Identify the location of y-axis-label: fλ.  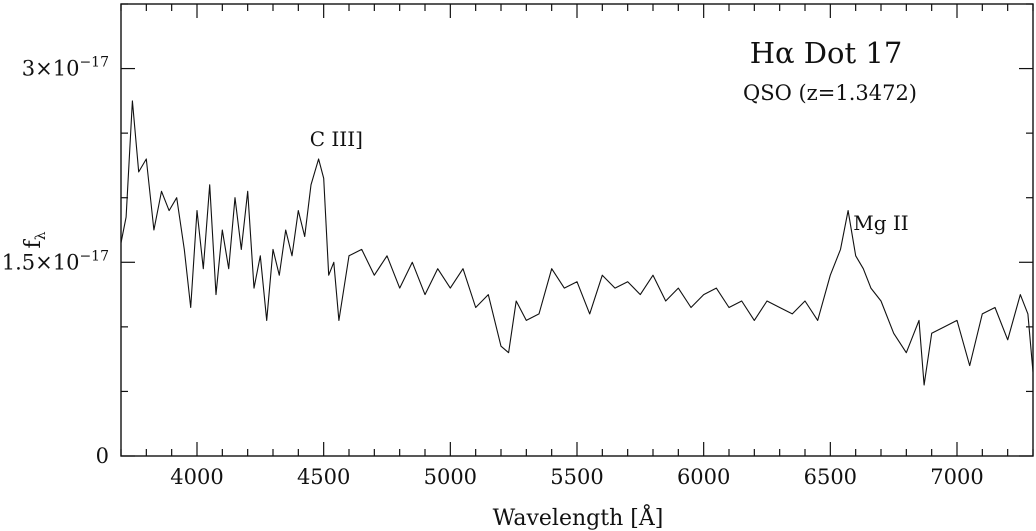
(35, 239).